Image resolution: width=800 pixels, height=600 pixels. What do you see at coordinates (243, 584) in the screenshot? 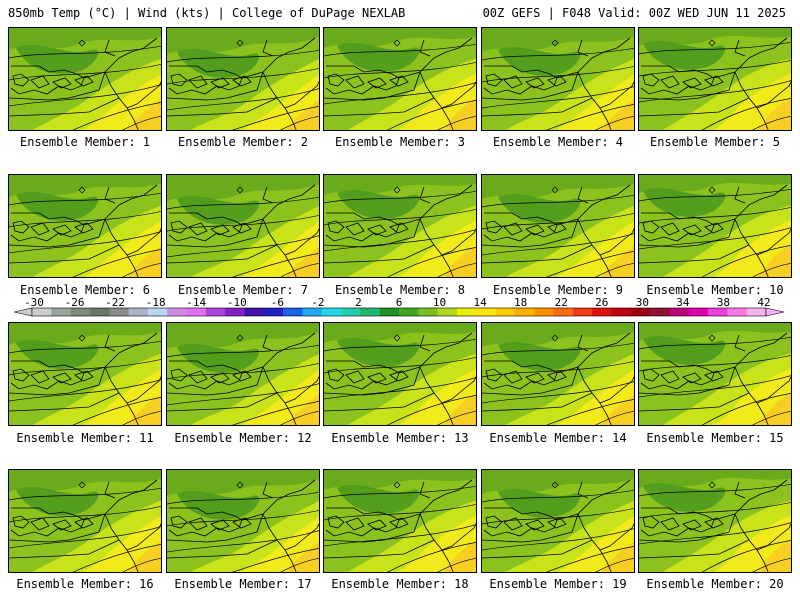
I see `ensemble-member-label: Ensemble Member: 17` at bounding box center [243, 584].